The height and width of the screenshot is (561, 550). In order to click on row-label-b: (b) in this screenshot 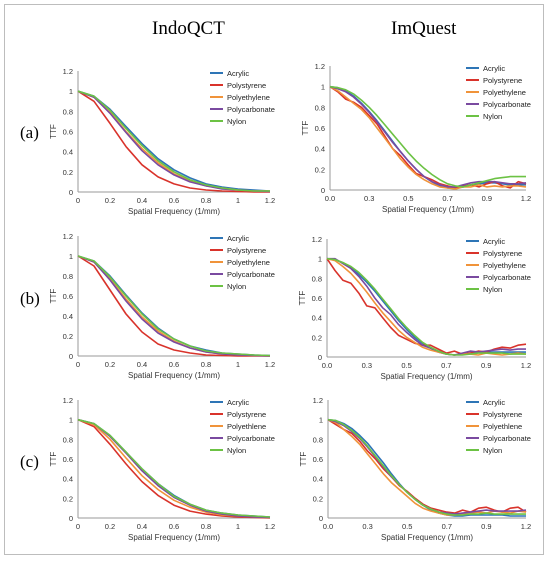, I will do `click(30, 298)`.